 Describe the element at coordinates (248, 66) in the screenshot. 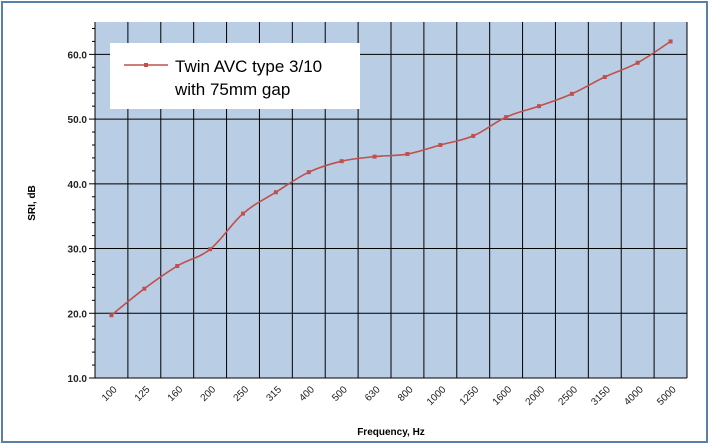

I see `legend-label-line1: Twin AVC type 3/10` at that location.